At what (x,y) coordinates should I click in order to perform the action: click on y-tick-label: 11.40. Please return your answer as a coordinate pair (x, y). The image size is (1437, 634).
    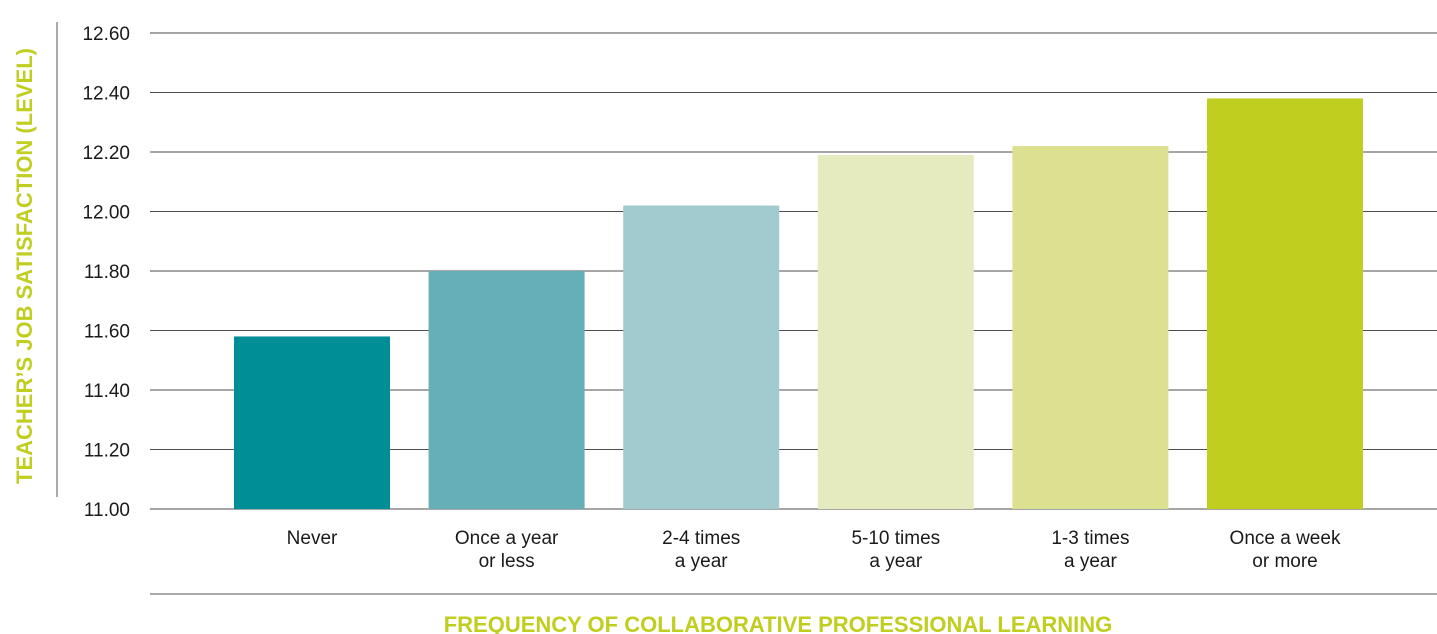
    Looking at the image, I should click on (107, 391).